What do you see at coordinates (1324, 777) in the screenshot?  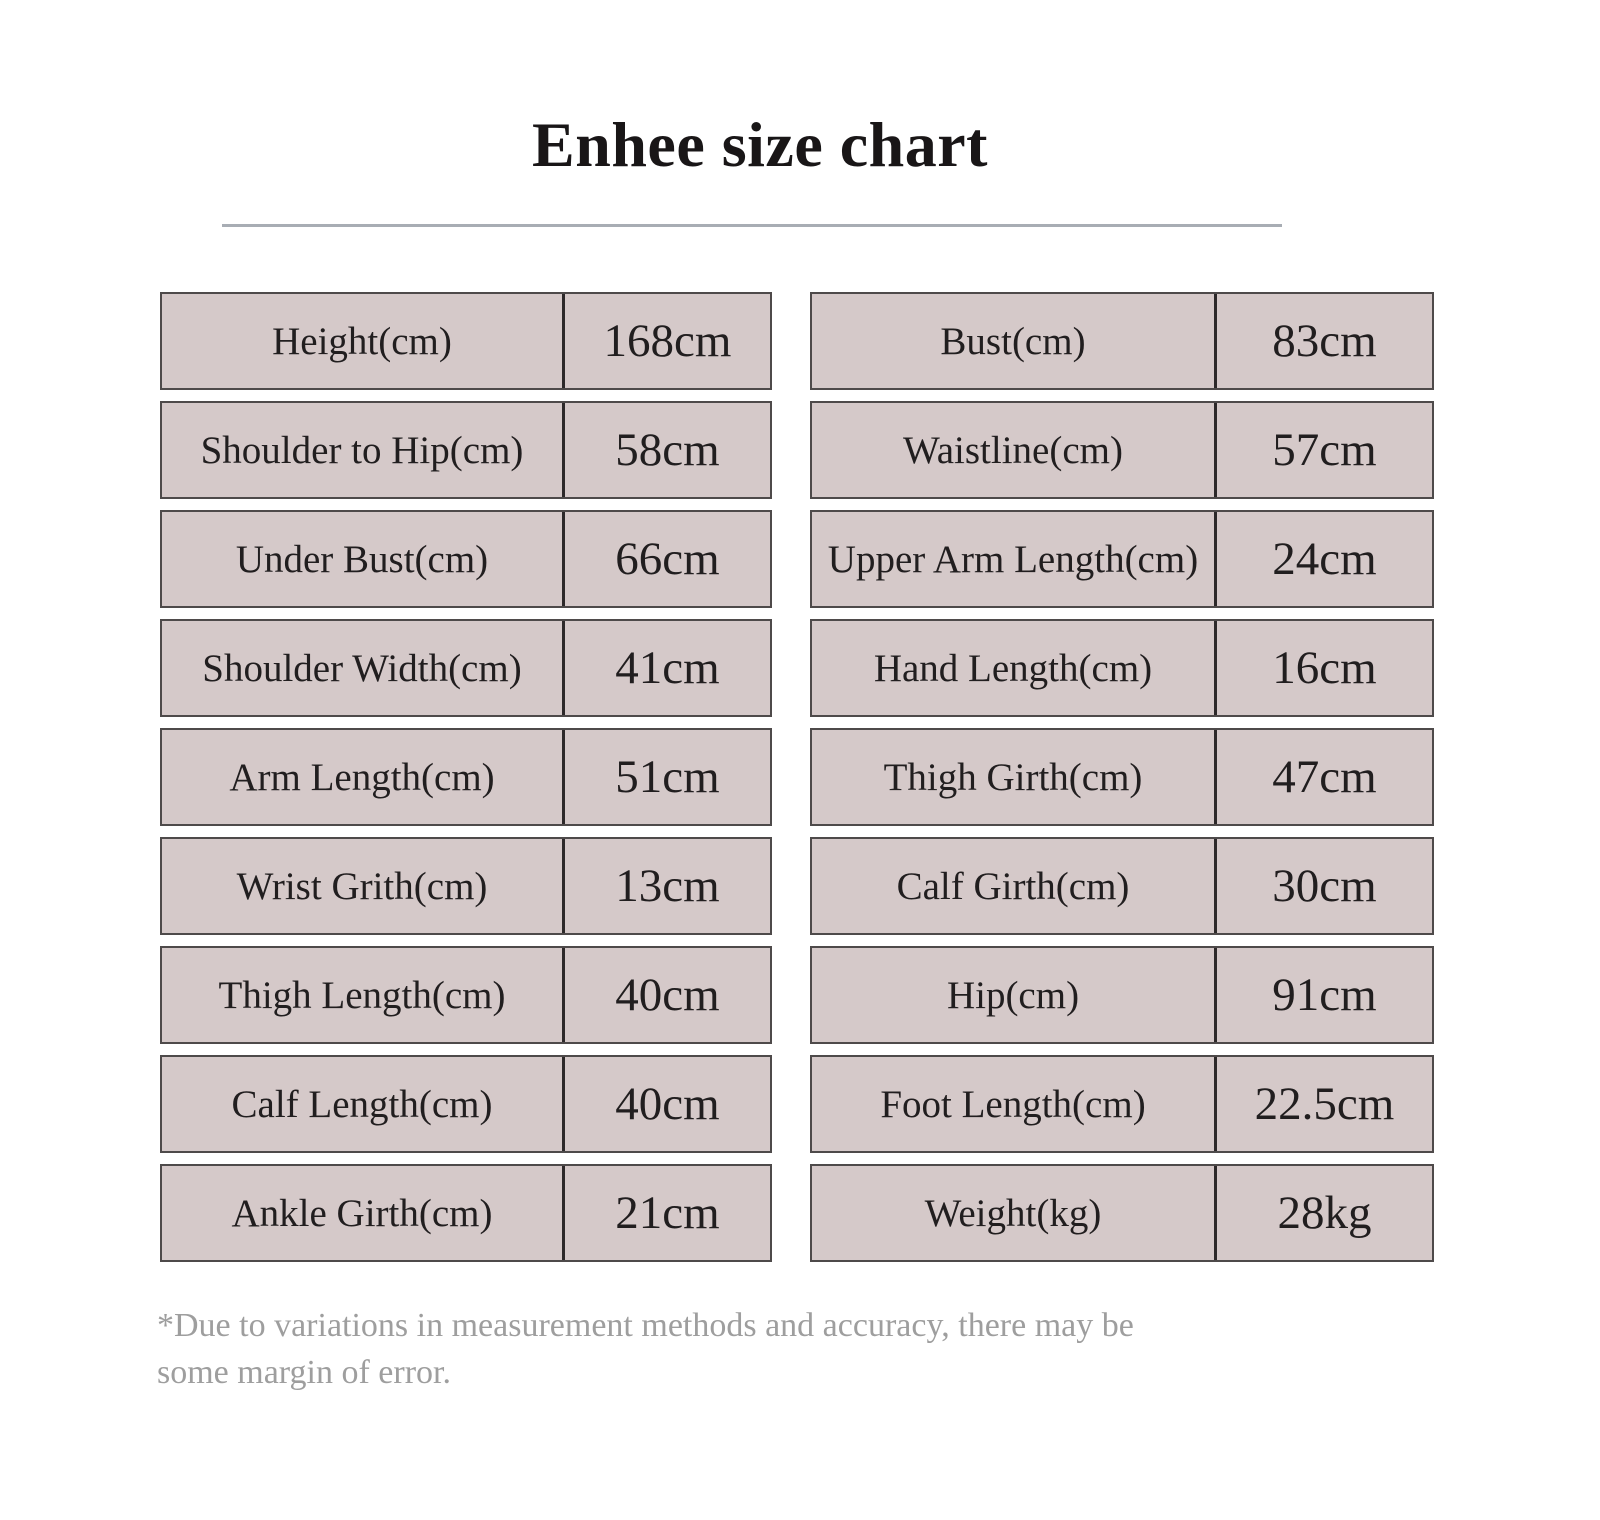 I see `measurement-value: 47cm` at bounding box center [1324, 777].